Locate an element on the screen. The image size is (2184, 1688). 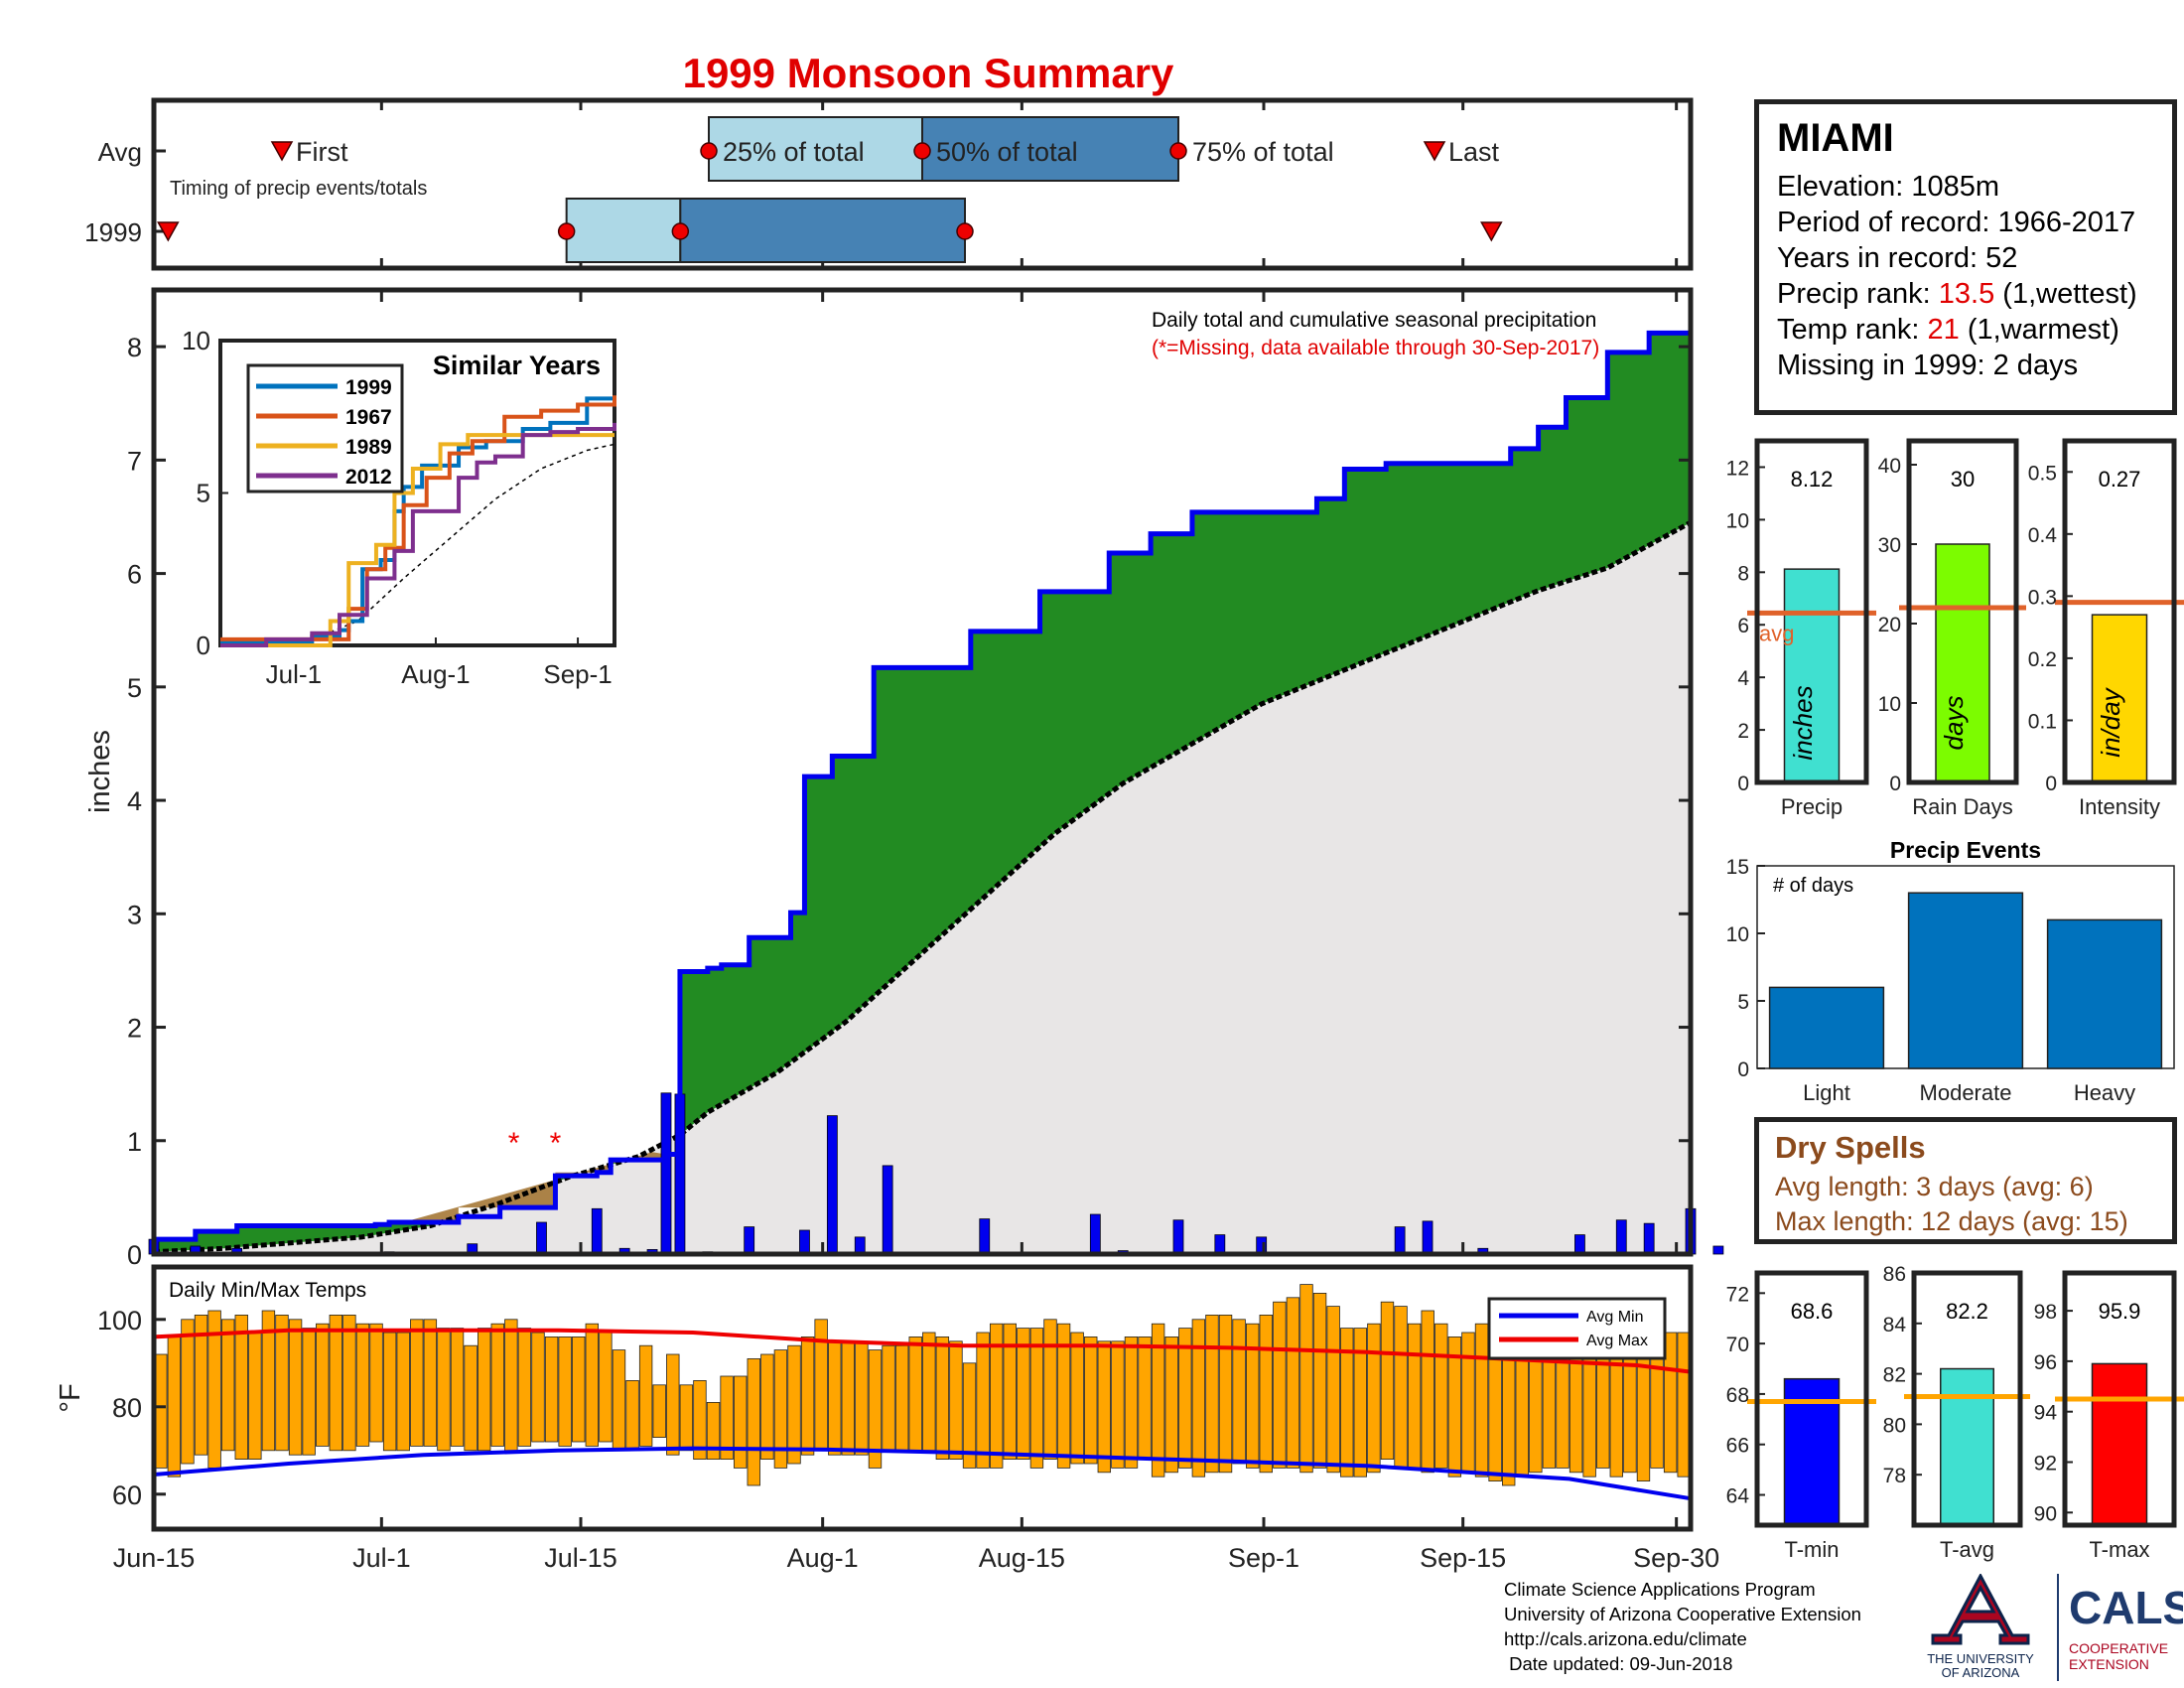
cum-ytick-label: 4 is located at coordinates (134, 801).